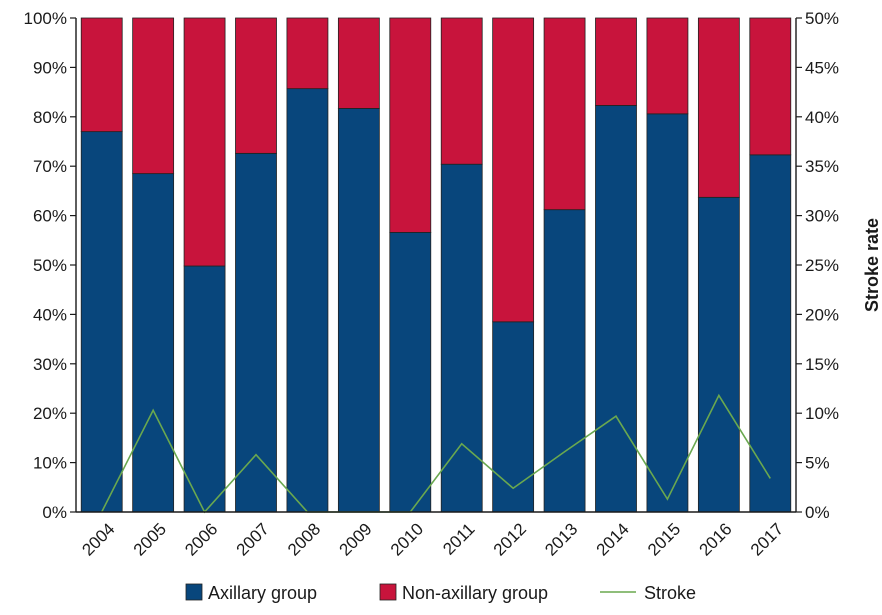 The height and width of the screenshot is (615, 882). Describe the element at coordinates (50, 117) in the screenshot. I see `left-tick-label: 80%` at that location.